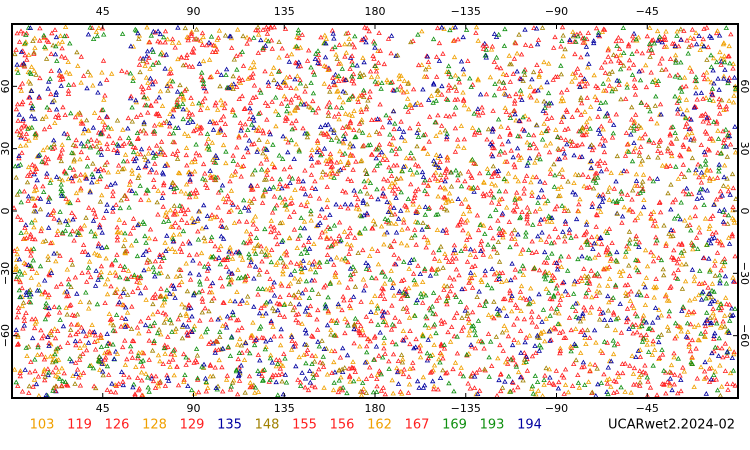 This screenshot has height=450, width=750. Describe the element at coordinates (492, 425) in the screenshot. I see `legend-entry: 193` at that location.